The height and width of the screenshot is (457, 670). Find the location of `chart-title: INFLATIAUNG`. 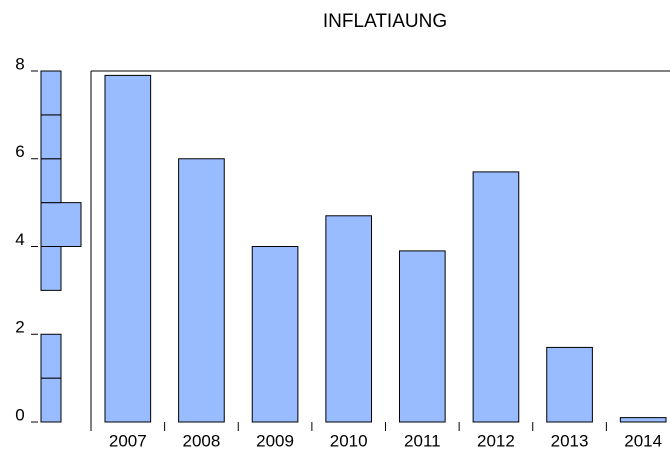

chart-title: INFLATIAUNG is located at coordinates (385, 21).